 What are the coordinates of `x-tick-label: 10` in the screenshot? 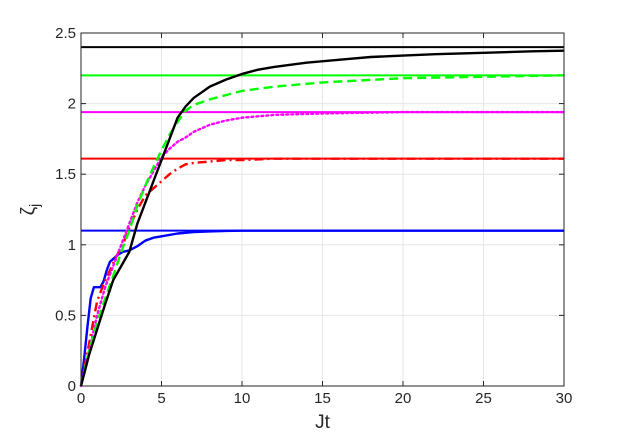 It's located at (242, 398).